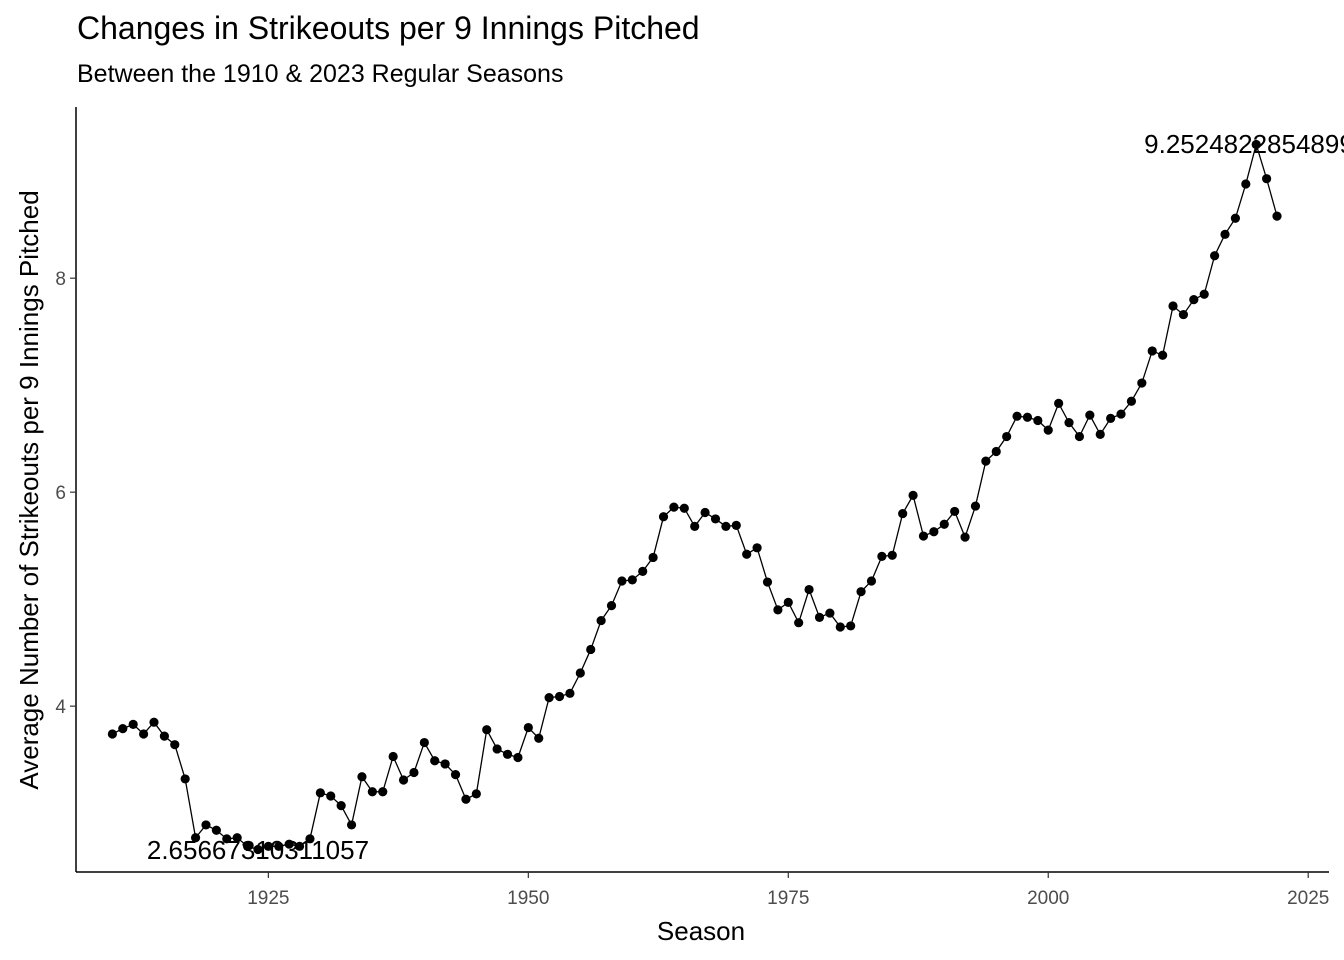 The height and width of the screenshot is (960, 1344). What do you see at coordinates (1244, 144) in the screenshot?
I see `point-annotation: 9.25248228548999` at bounding box center [1244, 144].